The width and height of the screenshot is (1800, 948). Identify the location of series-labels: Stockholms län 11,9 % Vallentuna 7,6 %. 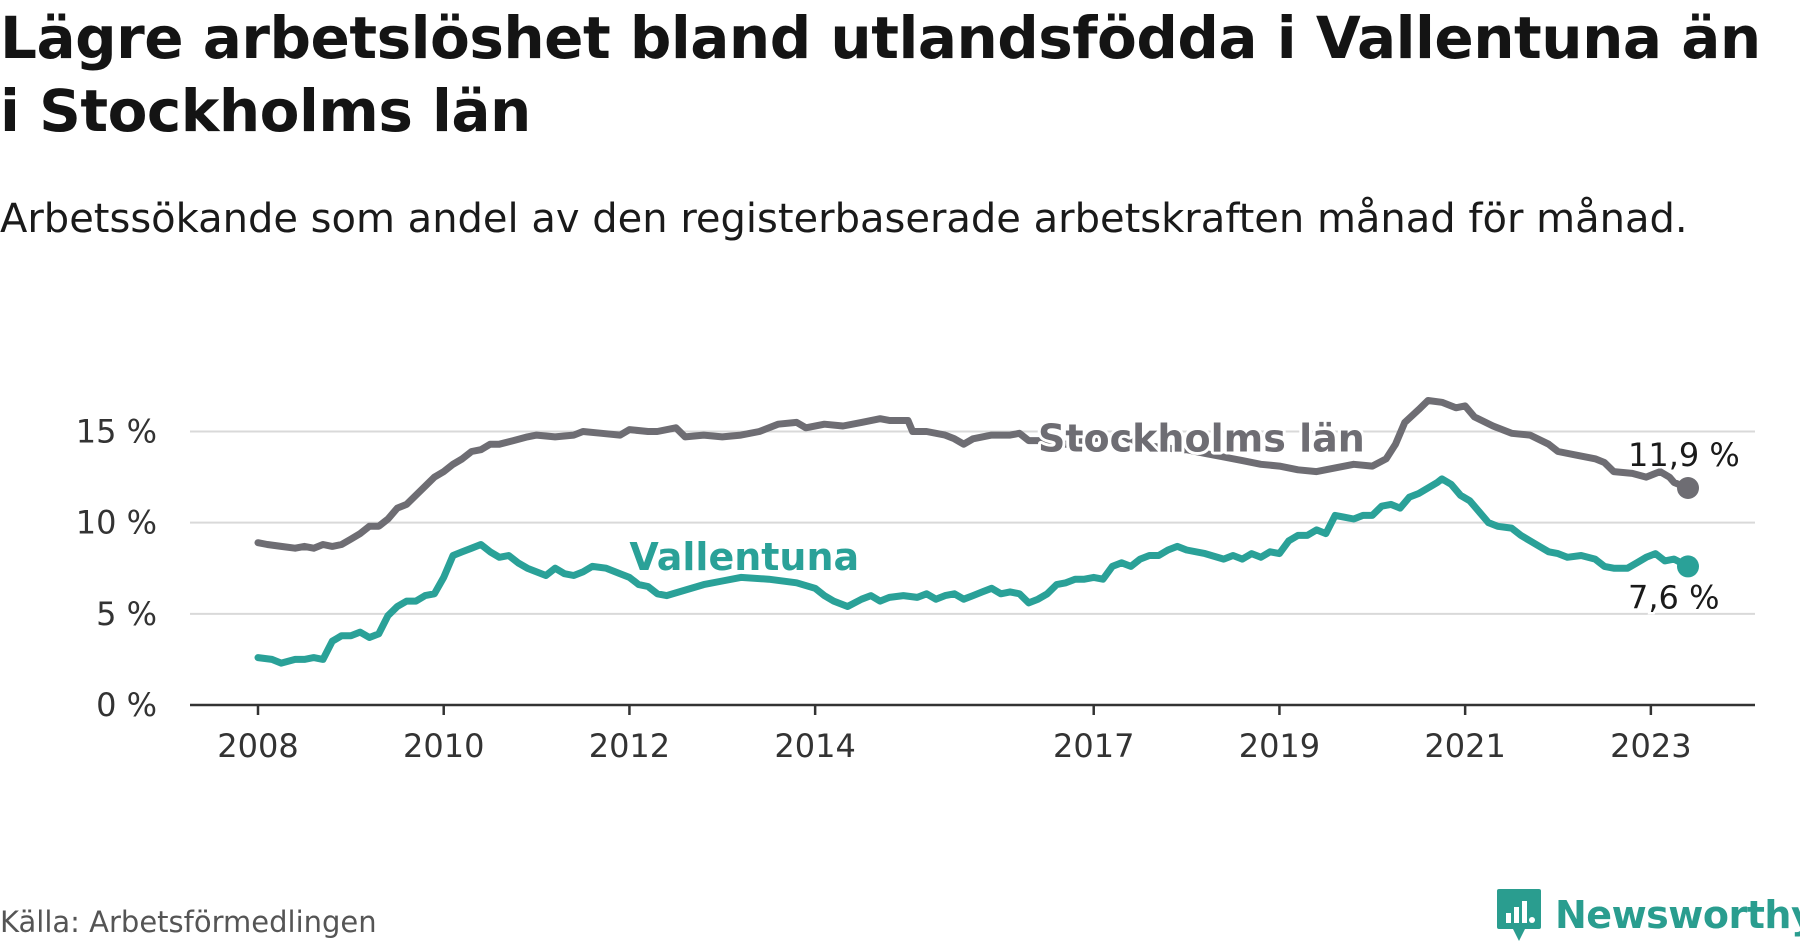
(1184, 516).